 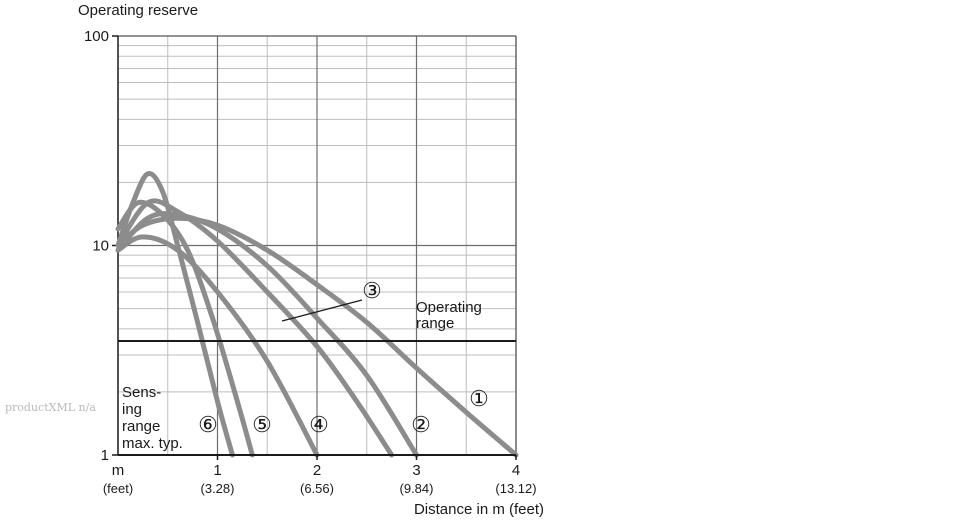 I want to click on x-tick-label: 1, so click(x=217, y=470).